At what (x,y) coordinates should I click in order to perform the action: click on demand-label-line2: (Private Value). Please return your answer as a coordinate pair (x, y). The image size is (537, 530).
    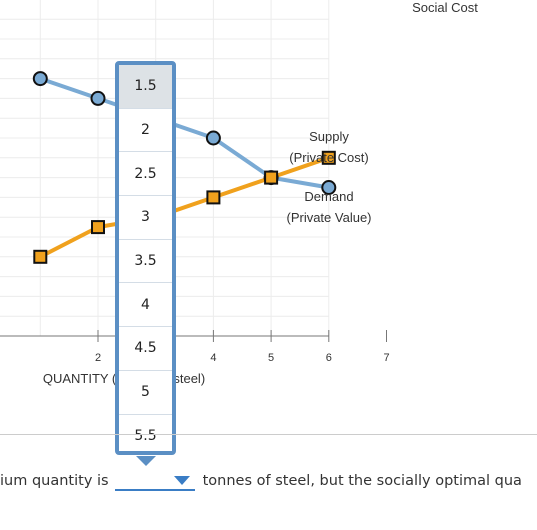
    Looking at the image, I should click on (328, 217).